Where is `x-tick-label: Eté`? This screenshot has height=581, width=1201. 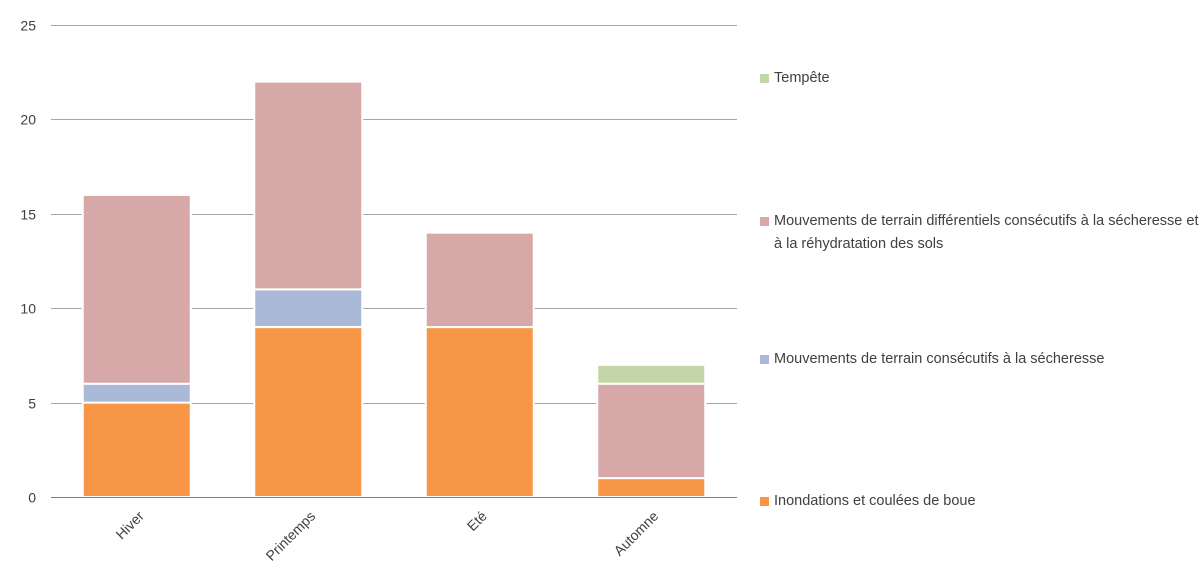 x-tick-label: Eté is located at coordinates (477, 521).